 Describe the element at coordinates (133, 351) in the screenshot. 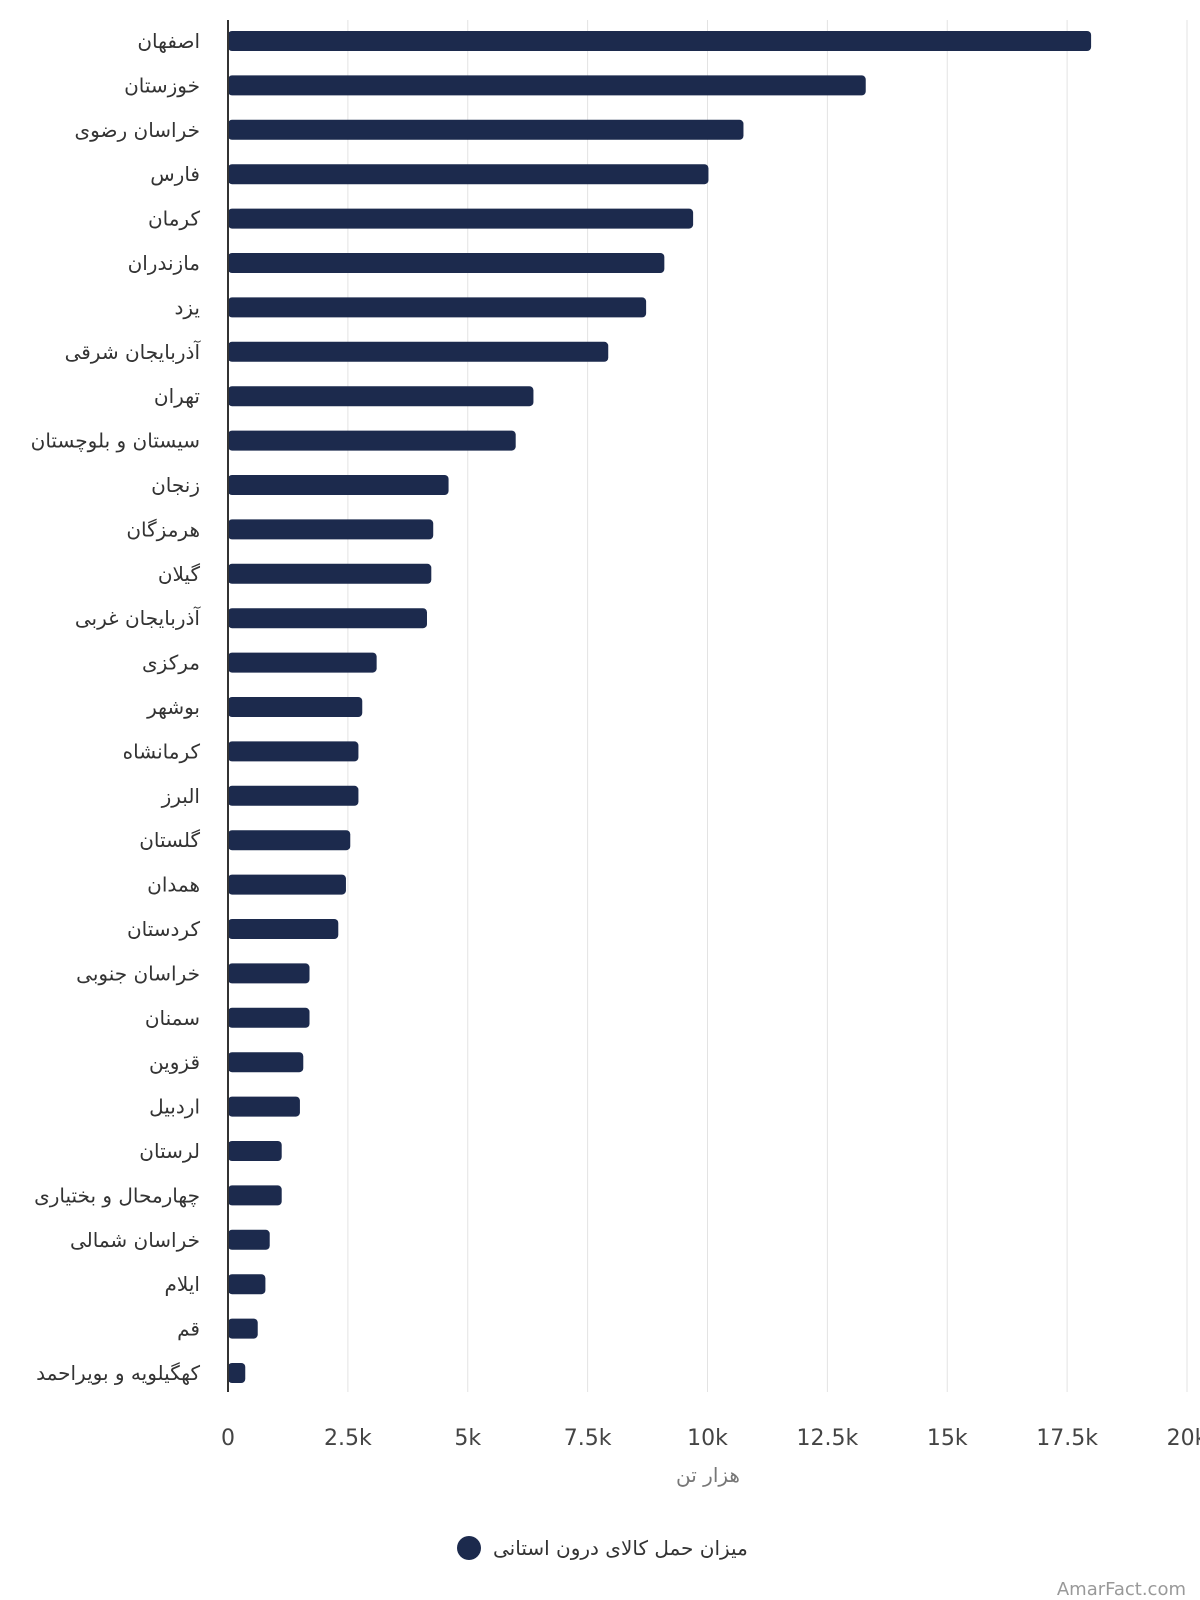

I see `category-label: آذربایجان شرقی` at that location.